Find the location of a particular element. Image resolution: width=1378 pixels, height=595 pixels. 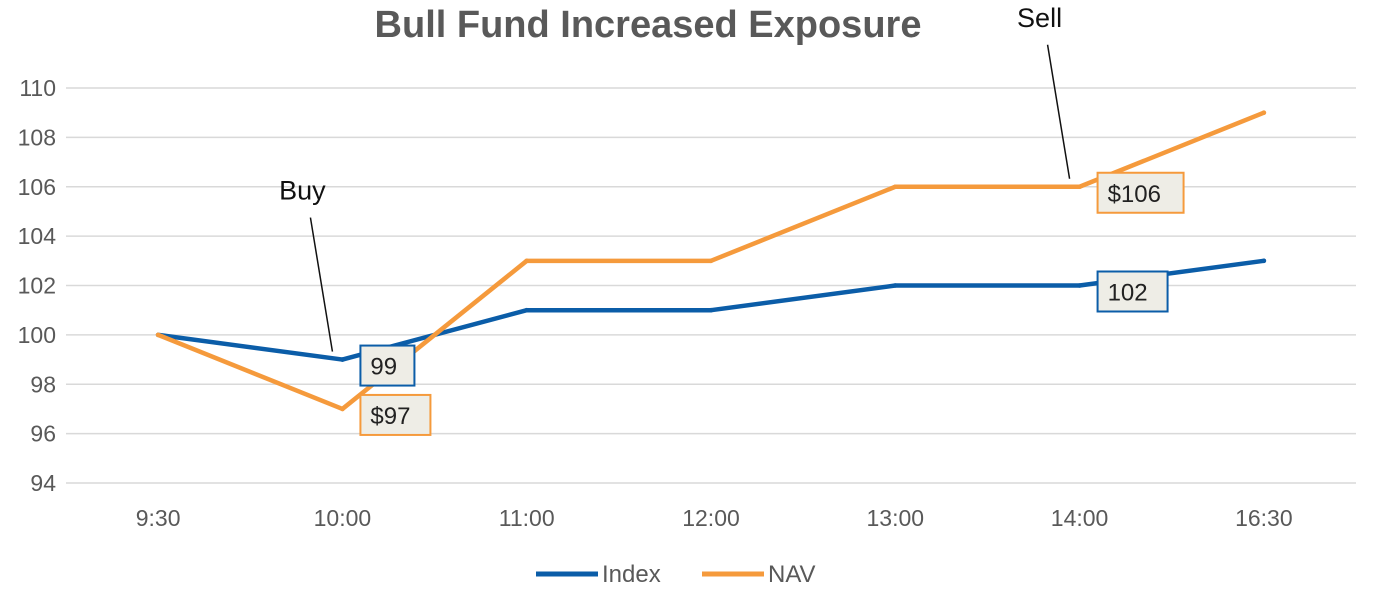

x-tick-label: 12:00 is located at coordinates (711, 518).